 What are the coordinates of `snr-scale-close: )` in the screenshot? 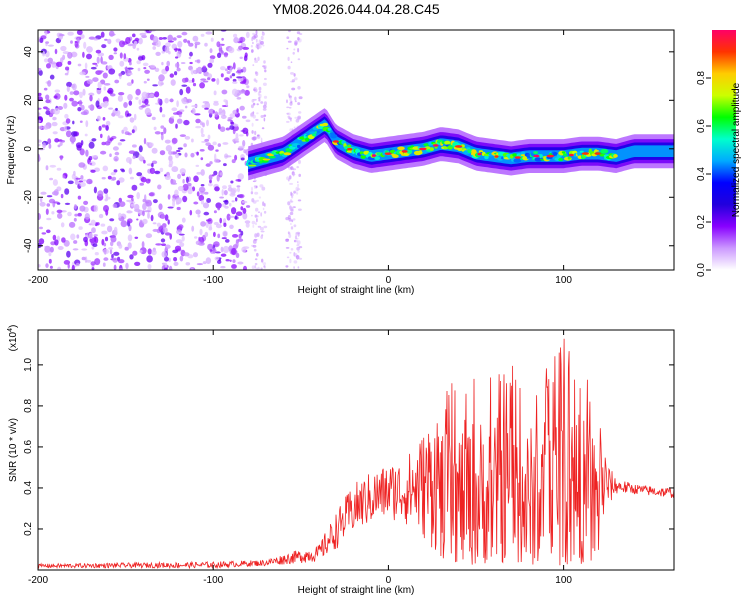 It's located at (13, 326).